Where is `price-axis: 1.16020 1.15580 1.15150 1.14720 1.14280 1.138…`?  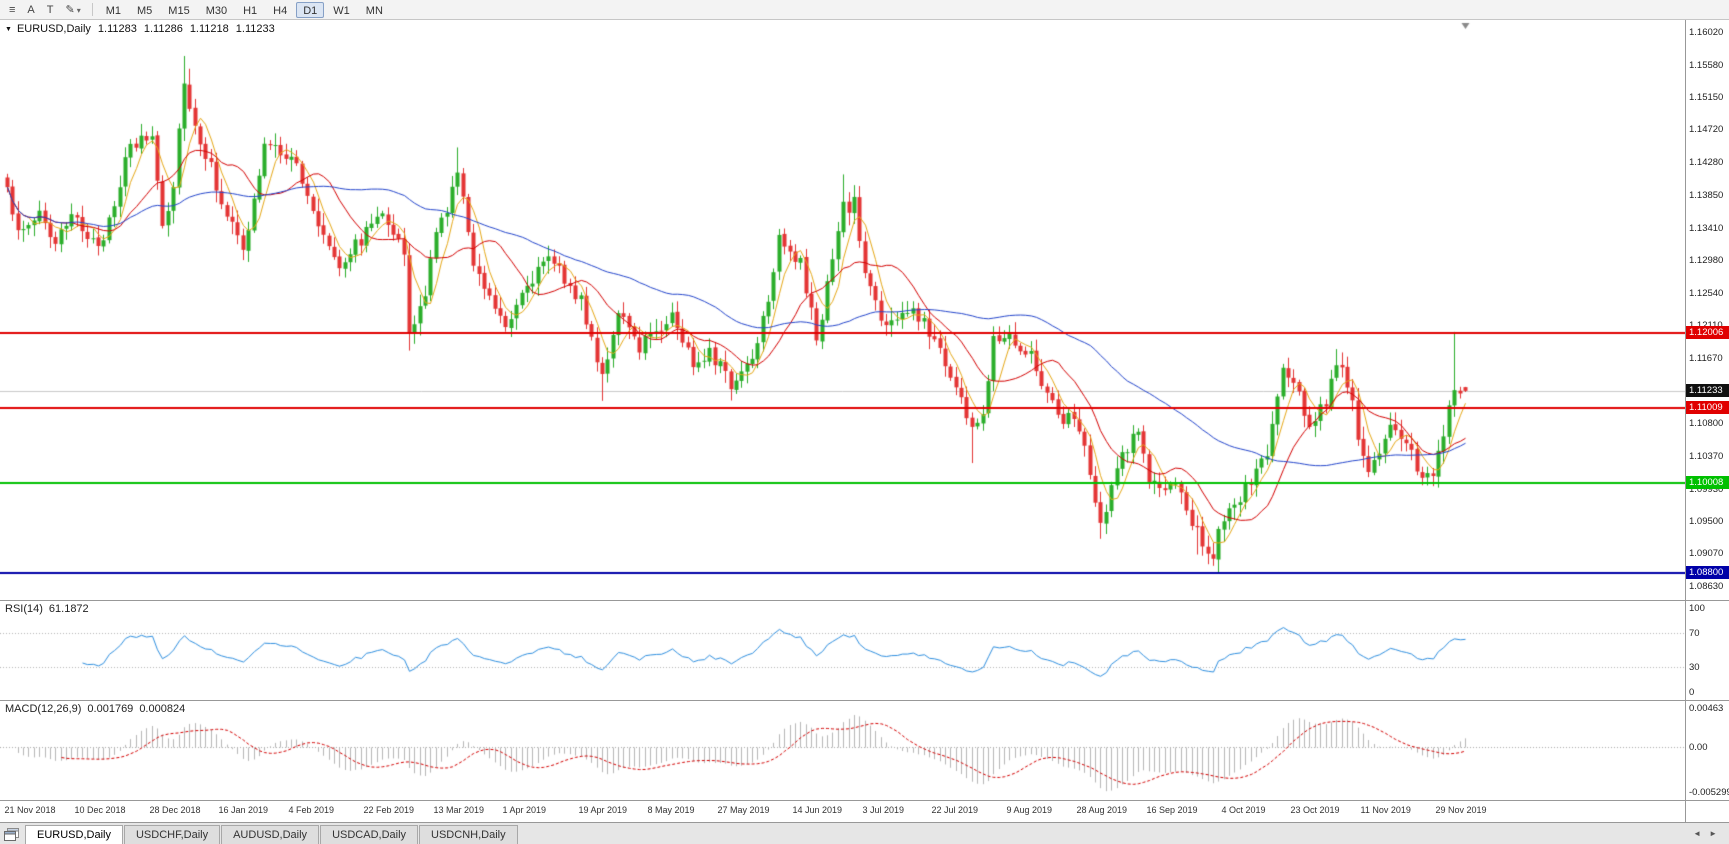 price-axis: 1.16020 1.15580 1.15150 1.14720 1.14280 1.138… is located at coordinates (1707, 421).